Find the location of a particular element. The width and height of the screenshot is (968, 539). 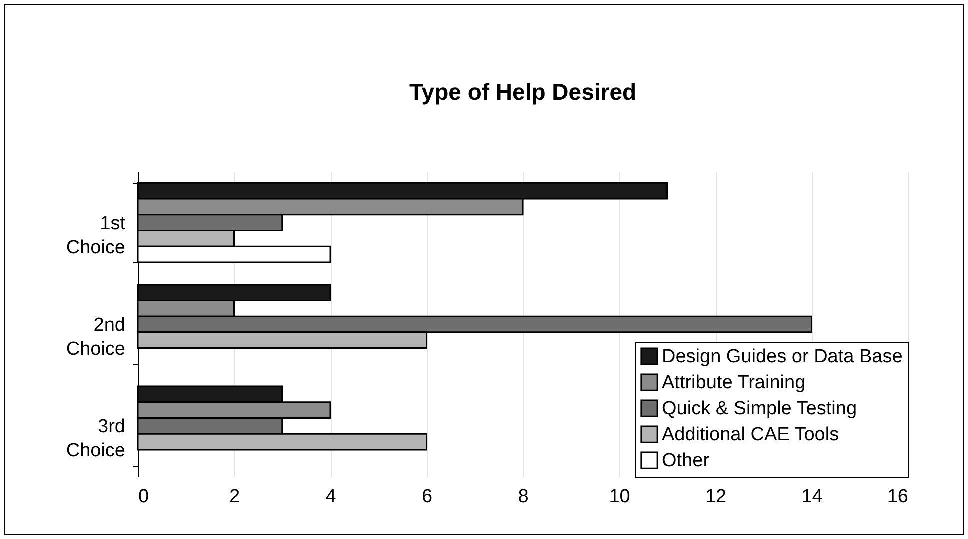

x-tick-label: 14 is located at coordinates (813, 497).